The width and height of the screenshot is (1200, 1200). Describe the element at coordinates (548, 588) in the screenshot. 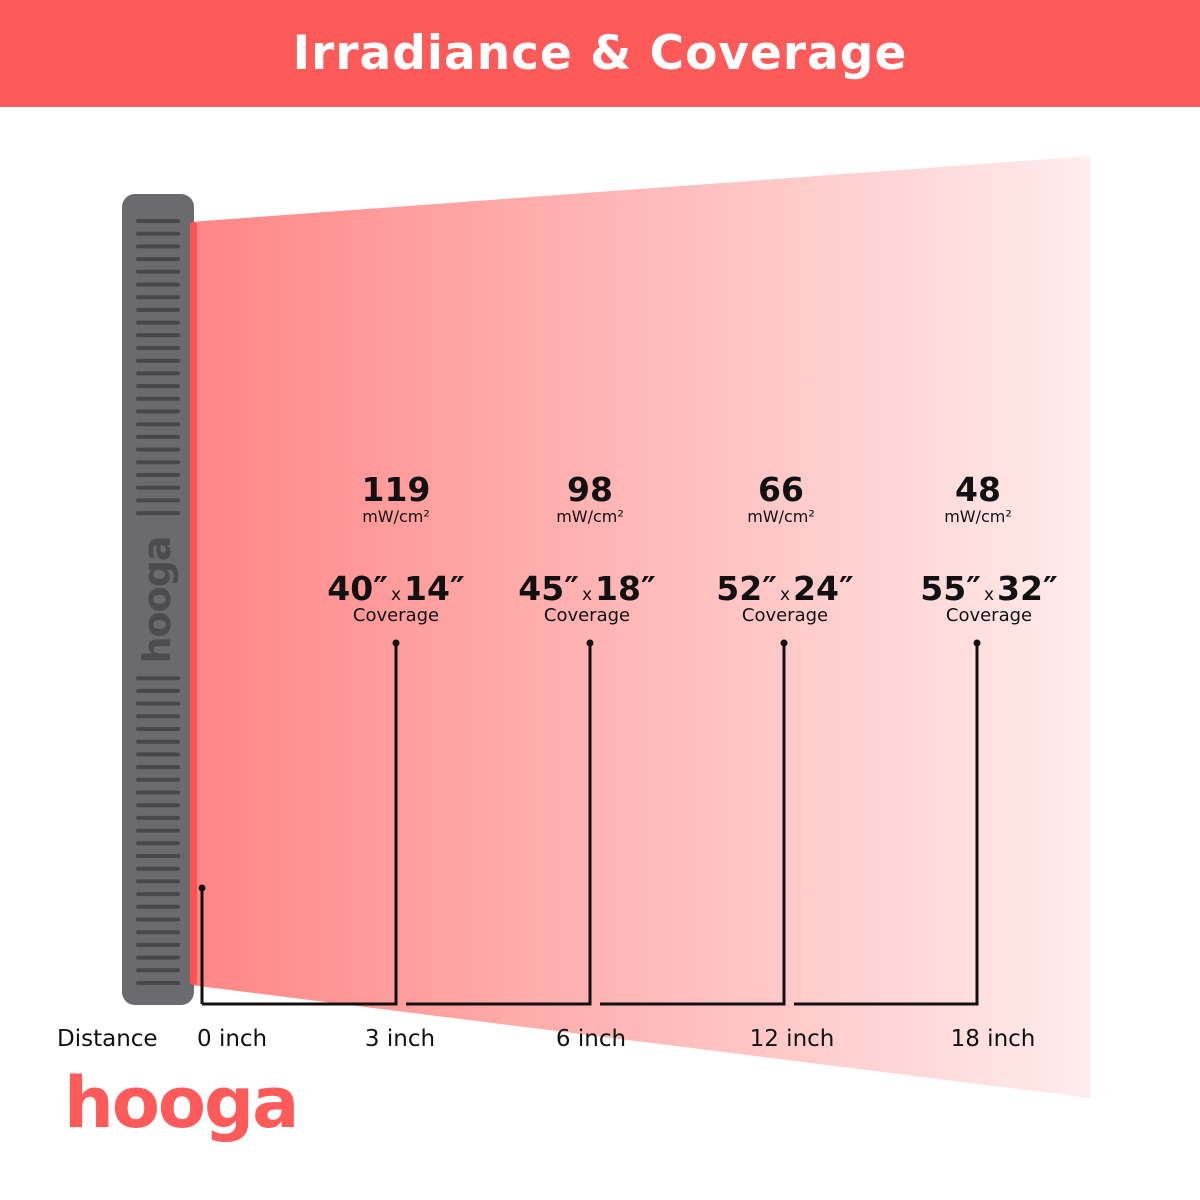

I see `coverage-width: 45″` at that location.